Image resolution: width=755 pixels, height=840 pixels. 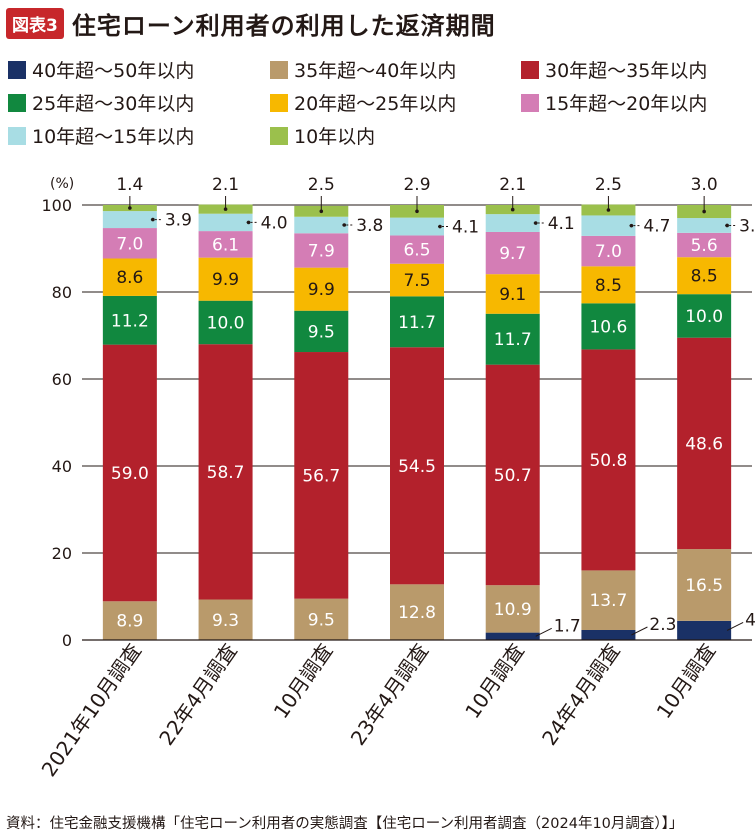 What do you see at coordinates (626, 71) in the screenshot?
I see `legend-label: 30年超～35年以内` at bounding box center [626, 71].